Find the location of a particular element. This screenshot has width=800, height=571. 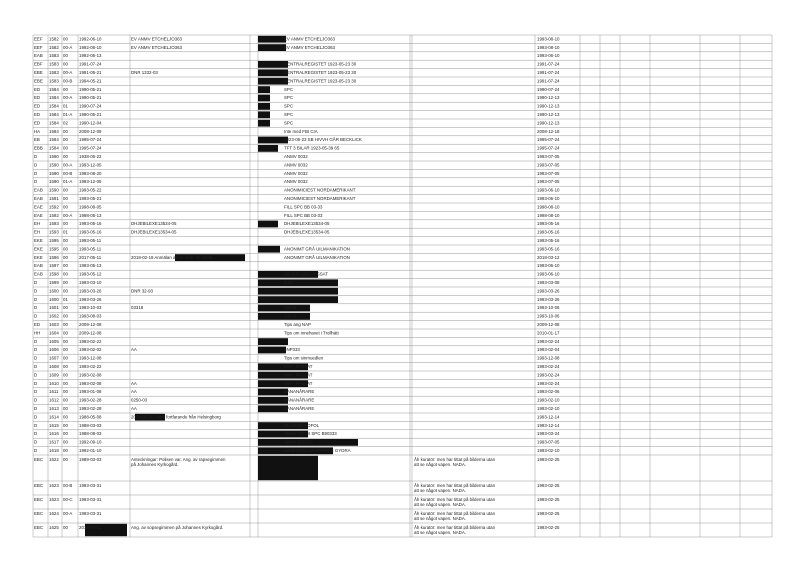

cell-text: 1993-07-05 is located at coordinates (548, 442).